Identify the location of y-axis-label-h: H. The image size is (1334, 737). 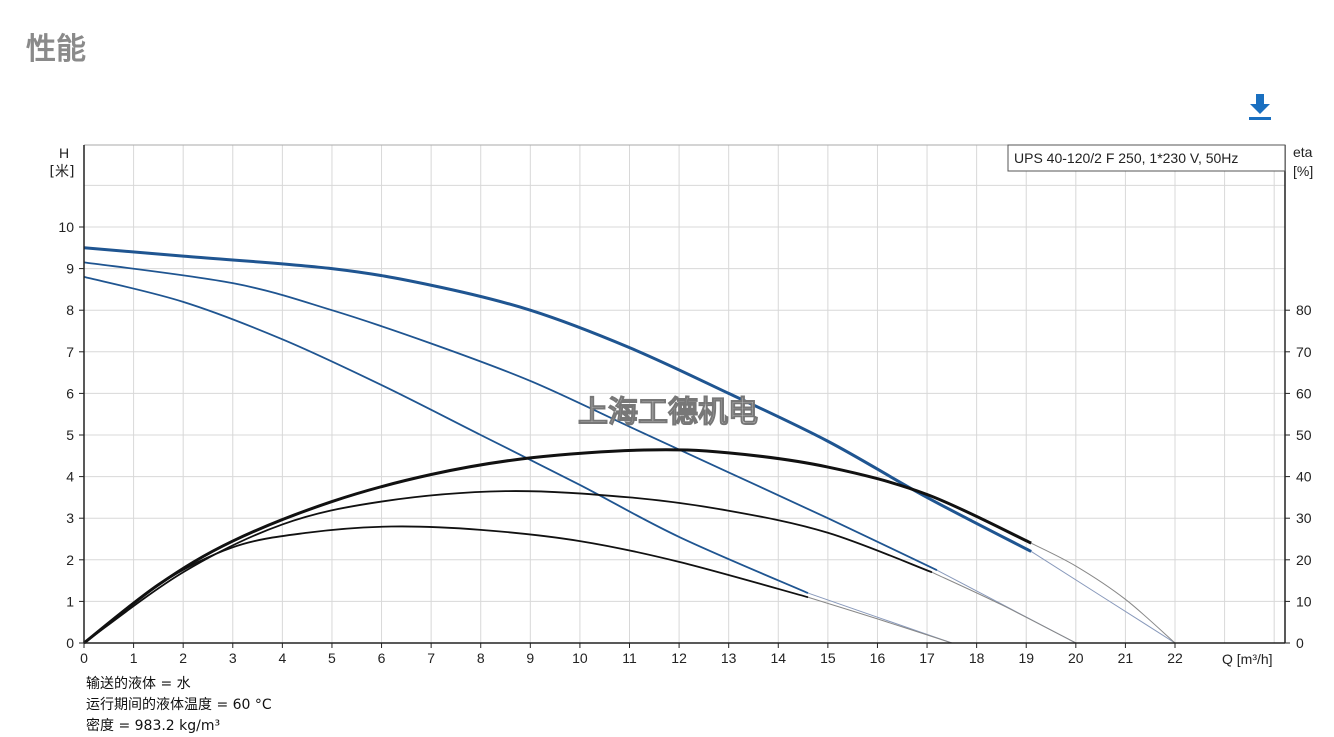
(64, 153).